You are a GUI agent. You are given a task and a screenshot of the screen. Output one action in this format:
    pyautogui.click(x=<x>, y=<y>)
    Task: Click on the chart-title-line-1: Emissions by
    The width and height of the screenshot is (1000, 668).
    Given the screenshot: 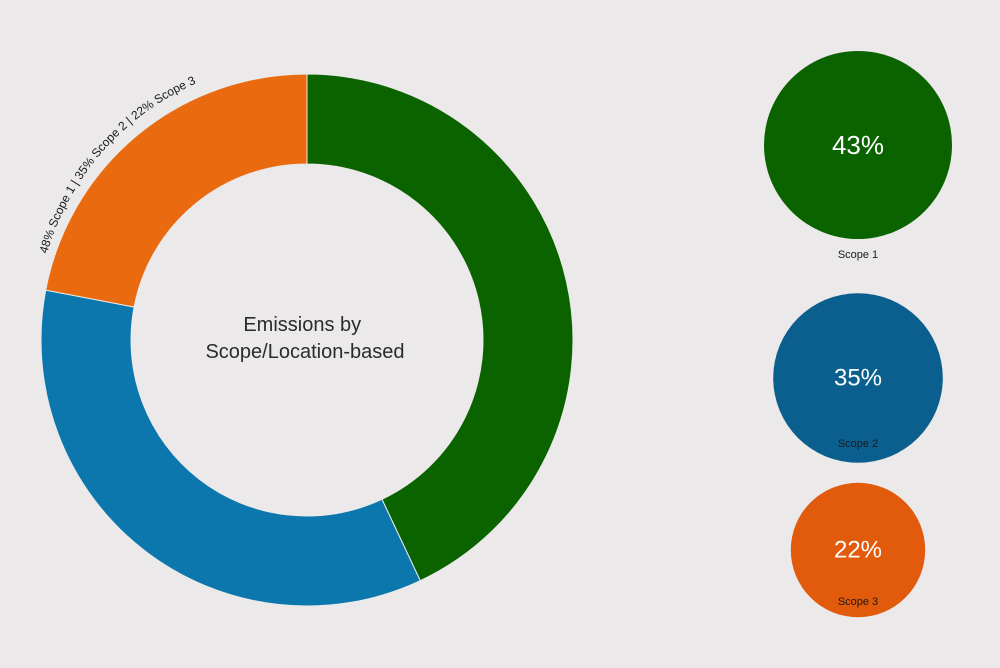 What is the action you would take?
    pyautogui.click(x=302, y=325)
    